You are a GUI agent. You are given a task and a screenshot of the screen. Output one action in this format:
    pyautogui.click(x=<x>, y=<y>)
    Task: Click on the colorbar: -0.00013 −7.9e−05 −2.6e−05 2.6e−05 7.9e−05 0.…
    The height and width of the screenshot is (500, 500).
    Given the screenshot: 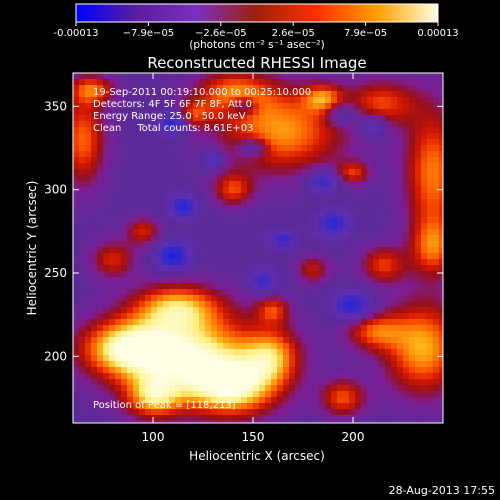 What is the action you would take?
    pyautogui.click(x=256, y=27)
    